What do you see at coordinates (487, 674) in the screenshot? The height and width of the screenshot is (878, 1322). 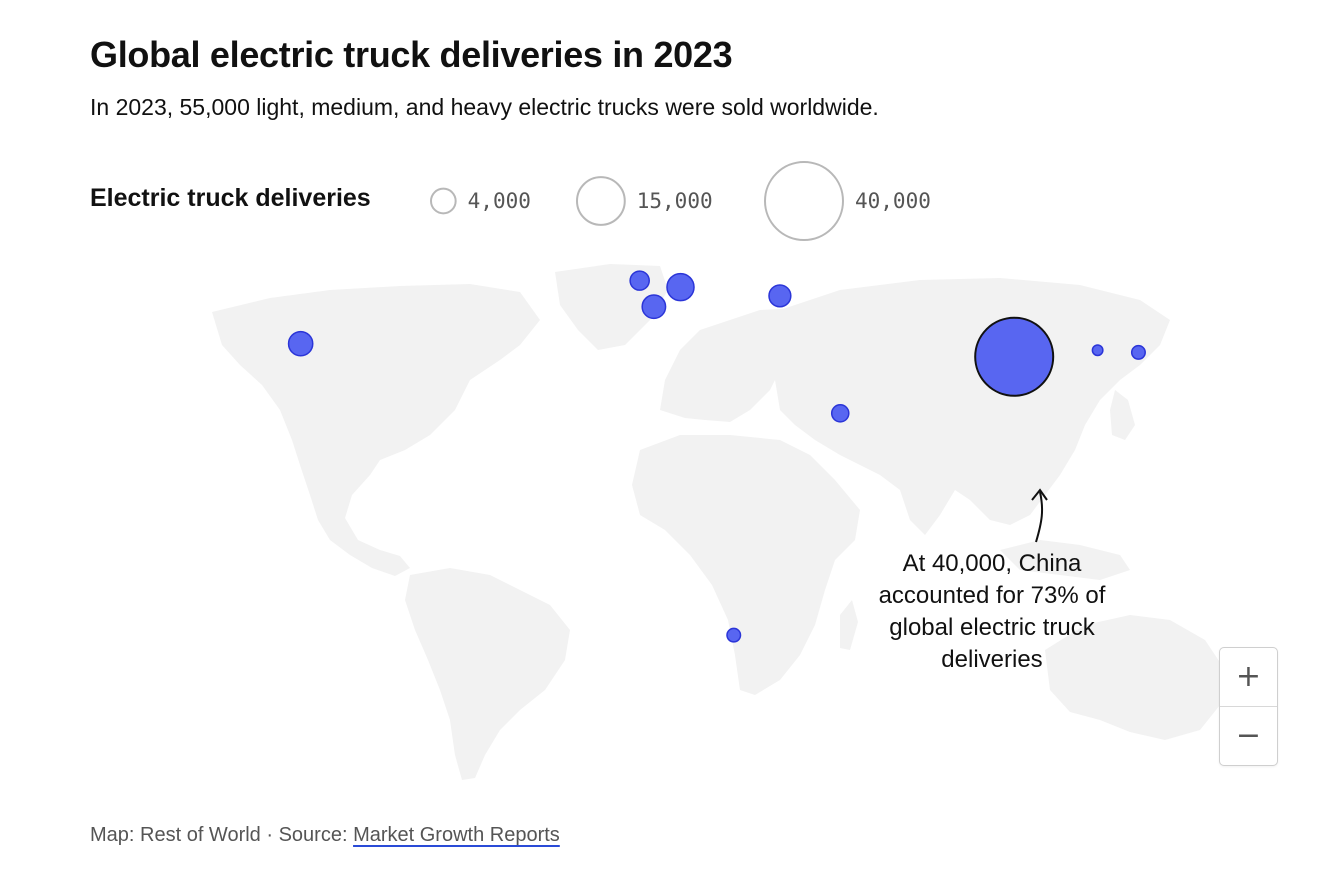 I see `south-america-landmass` at bounding box center [487, 674].